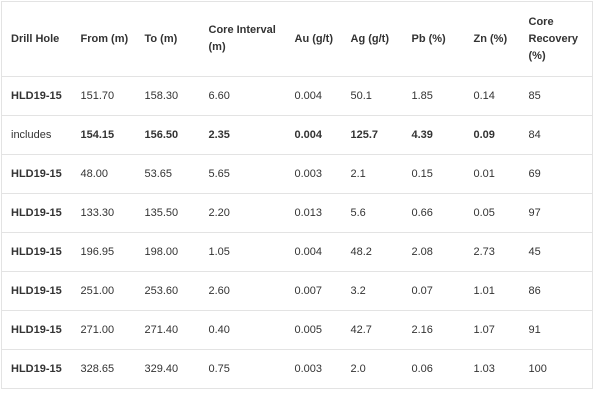  Describe the element at coordinates (242, 96) in the screenshot. I see `cell-core-interval: 6.60` at that location.